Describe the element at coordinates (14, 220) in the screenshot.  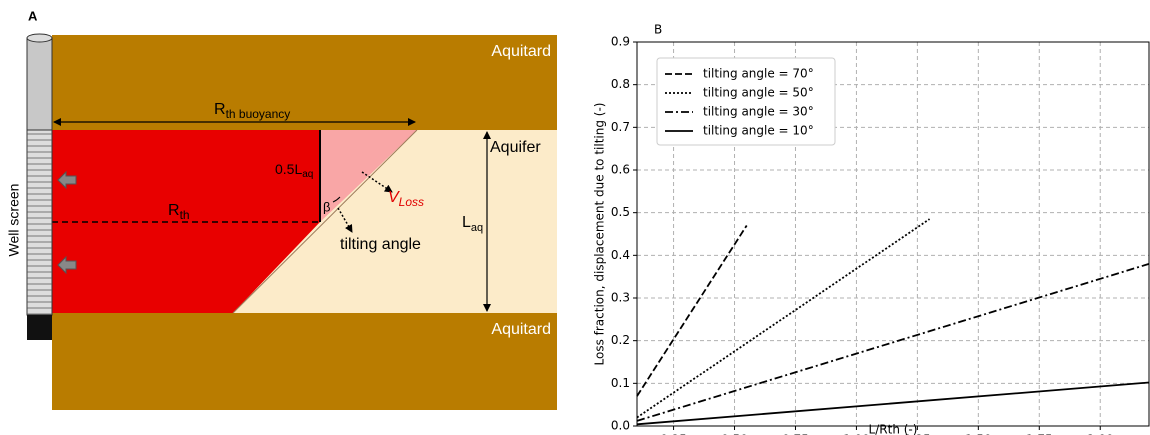
I see `well-label: Well screen` at that location.